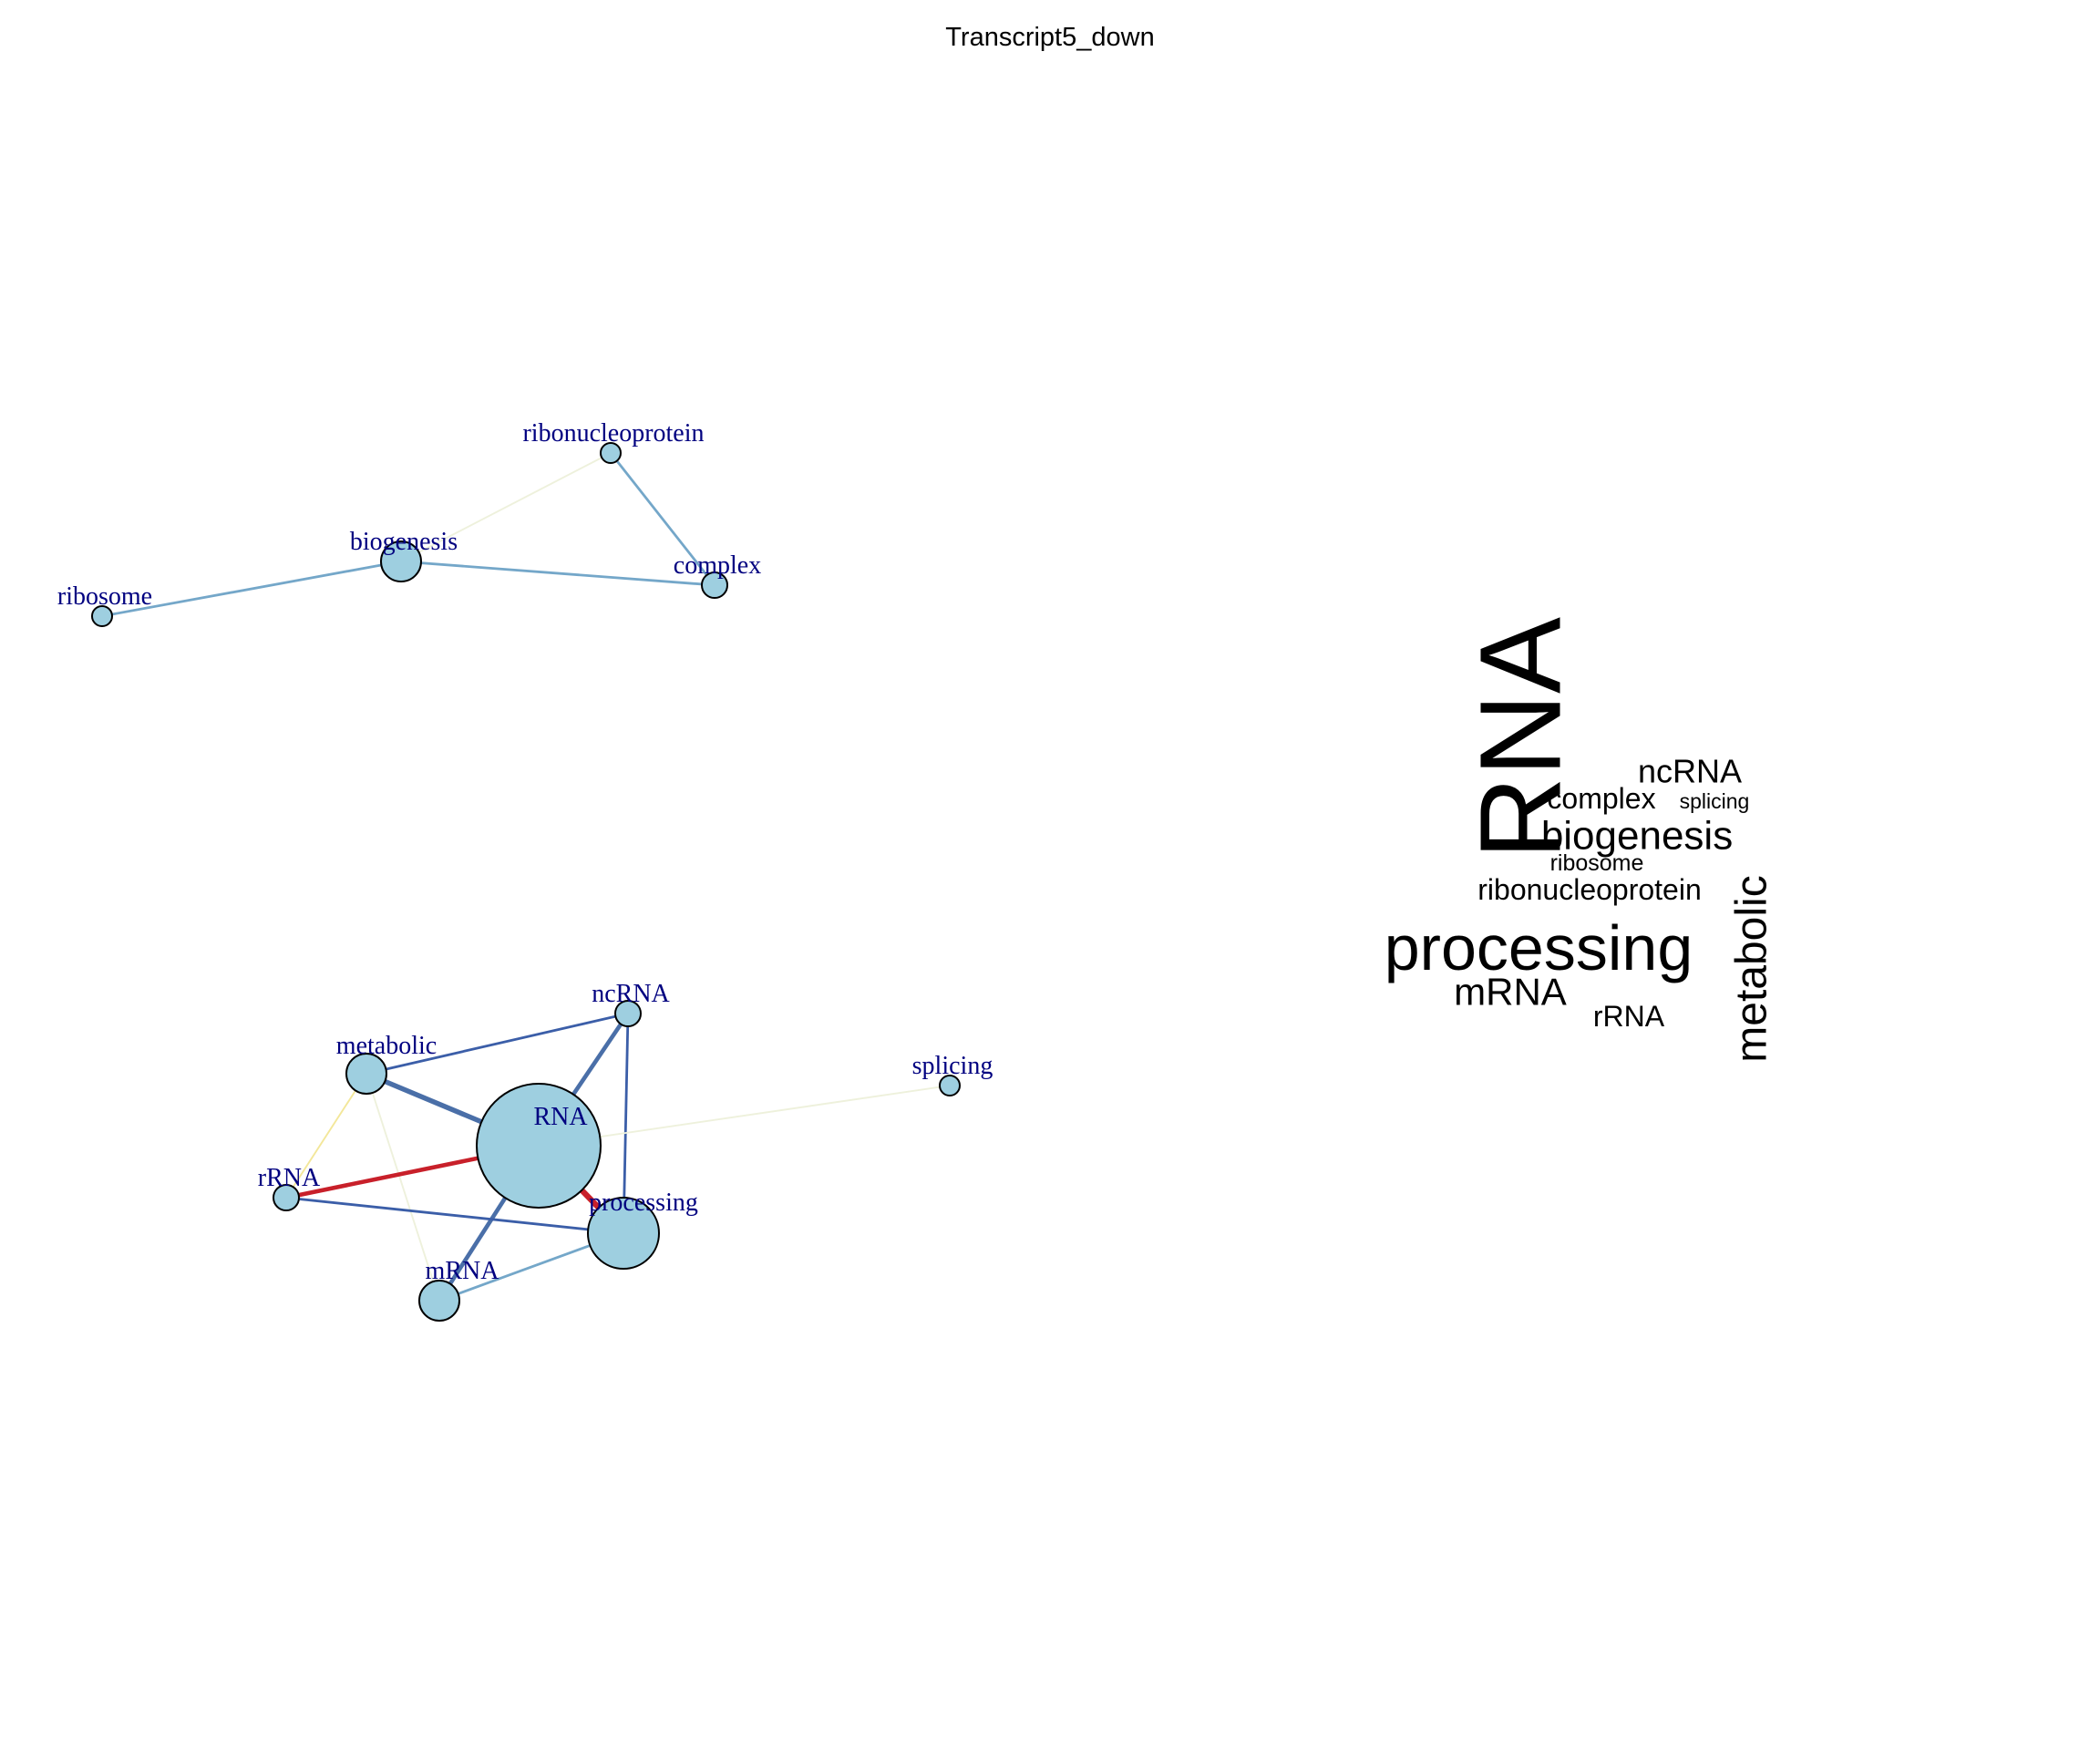 The height and width of the screenshot is (1750, 2100). What do you see at coordinates (613, 433) in the screenshot?
I see `node-label-ribonucleoprotein: ribonucleoprotein` at bounding box center [613, 433].